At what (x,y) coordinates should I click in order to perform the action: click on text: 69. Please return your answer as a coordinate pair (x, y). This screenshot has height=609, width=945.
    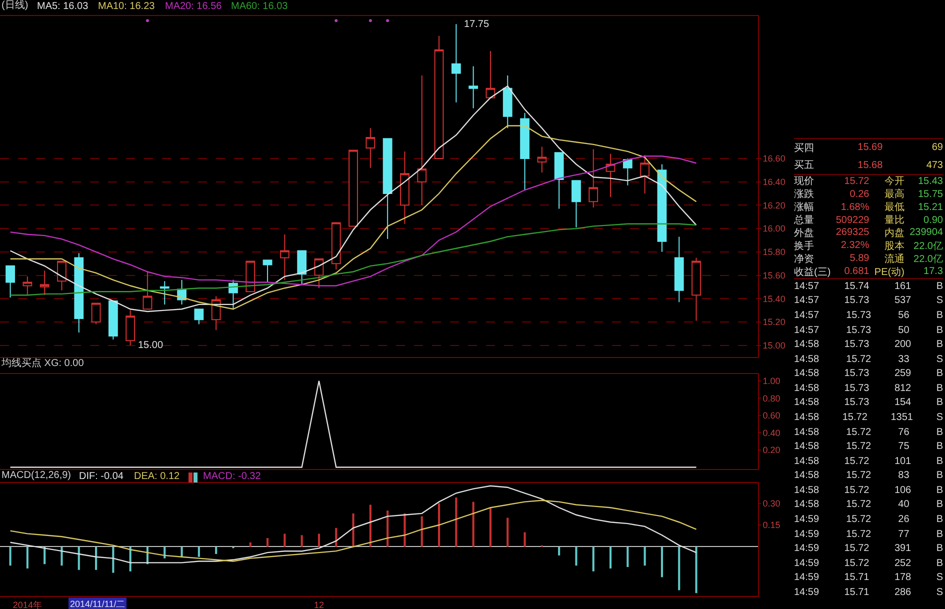
    Looking at the image, I should click on (936, 148).